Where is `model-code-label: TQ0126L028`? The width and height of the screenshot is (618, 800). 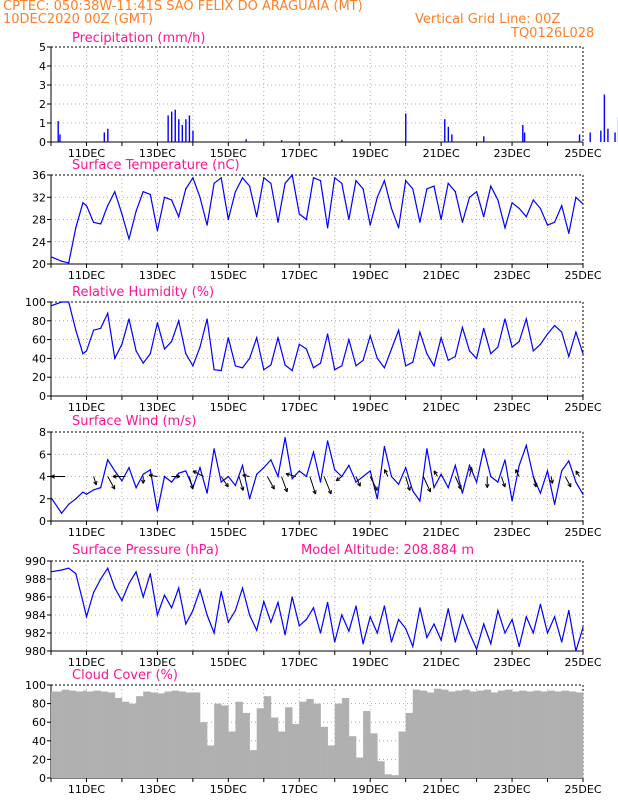 model-code-label: TQ0126L028 is located at coordinates (553, 33).